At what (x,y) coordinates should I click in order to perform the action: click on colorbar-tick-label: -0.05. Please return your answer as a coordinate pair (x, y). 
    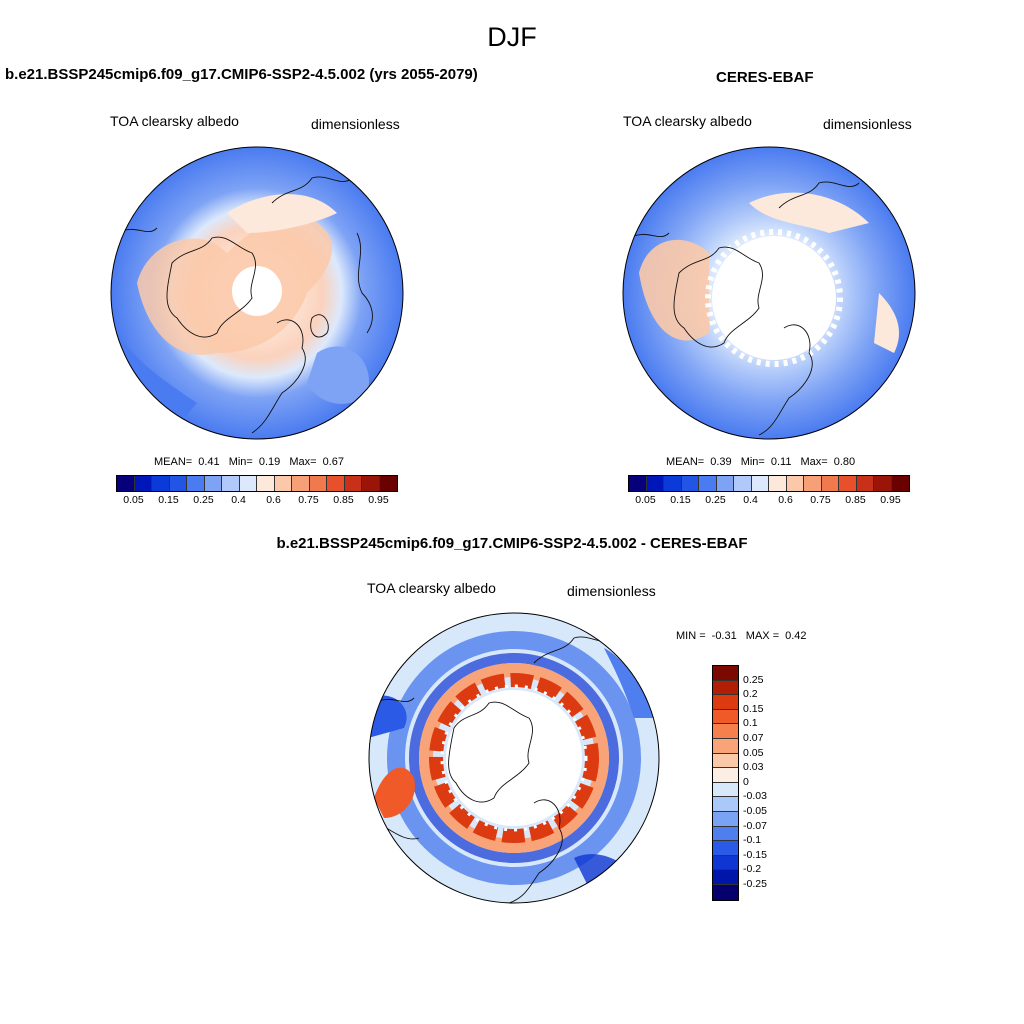
    Looking at the image, I should click on (755, 811).